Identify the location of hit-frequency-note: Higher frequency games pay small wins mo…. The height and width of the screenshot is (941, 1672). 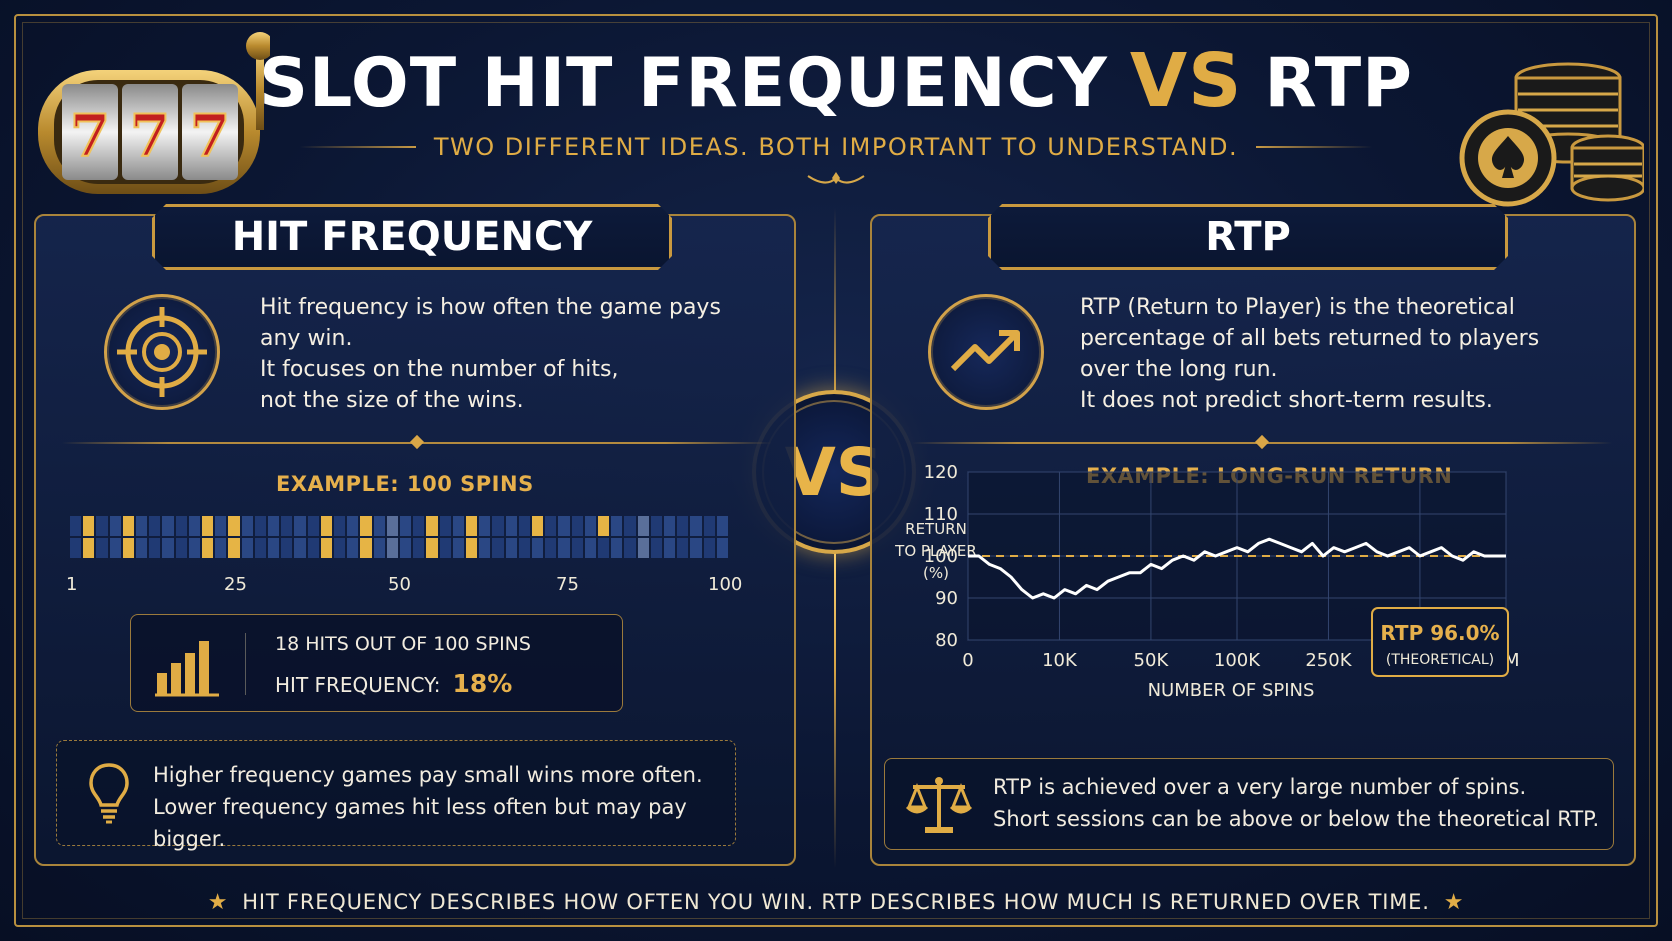
(396, 795).